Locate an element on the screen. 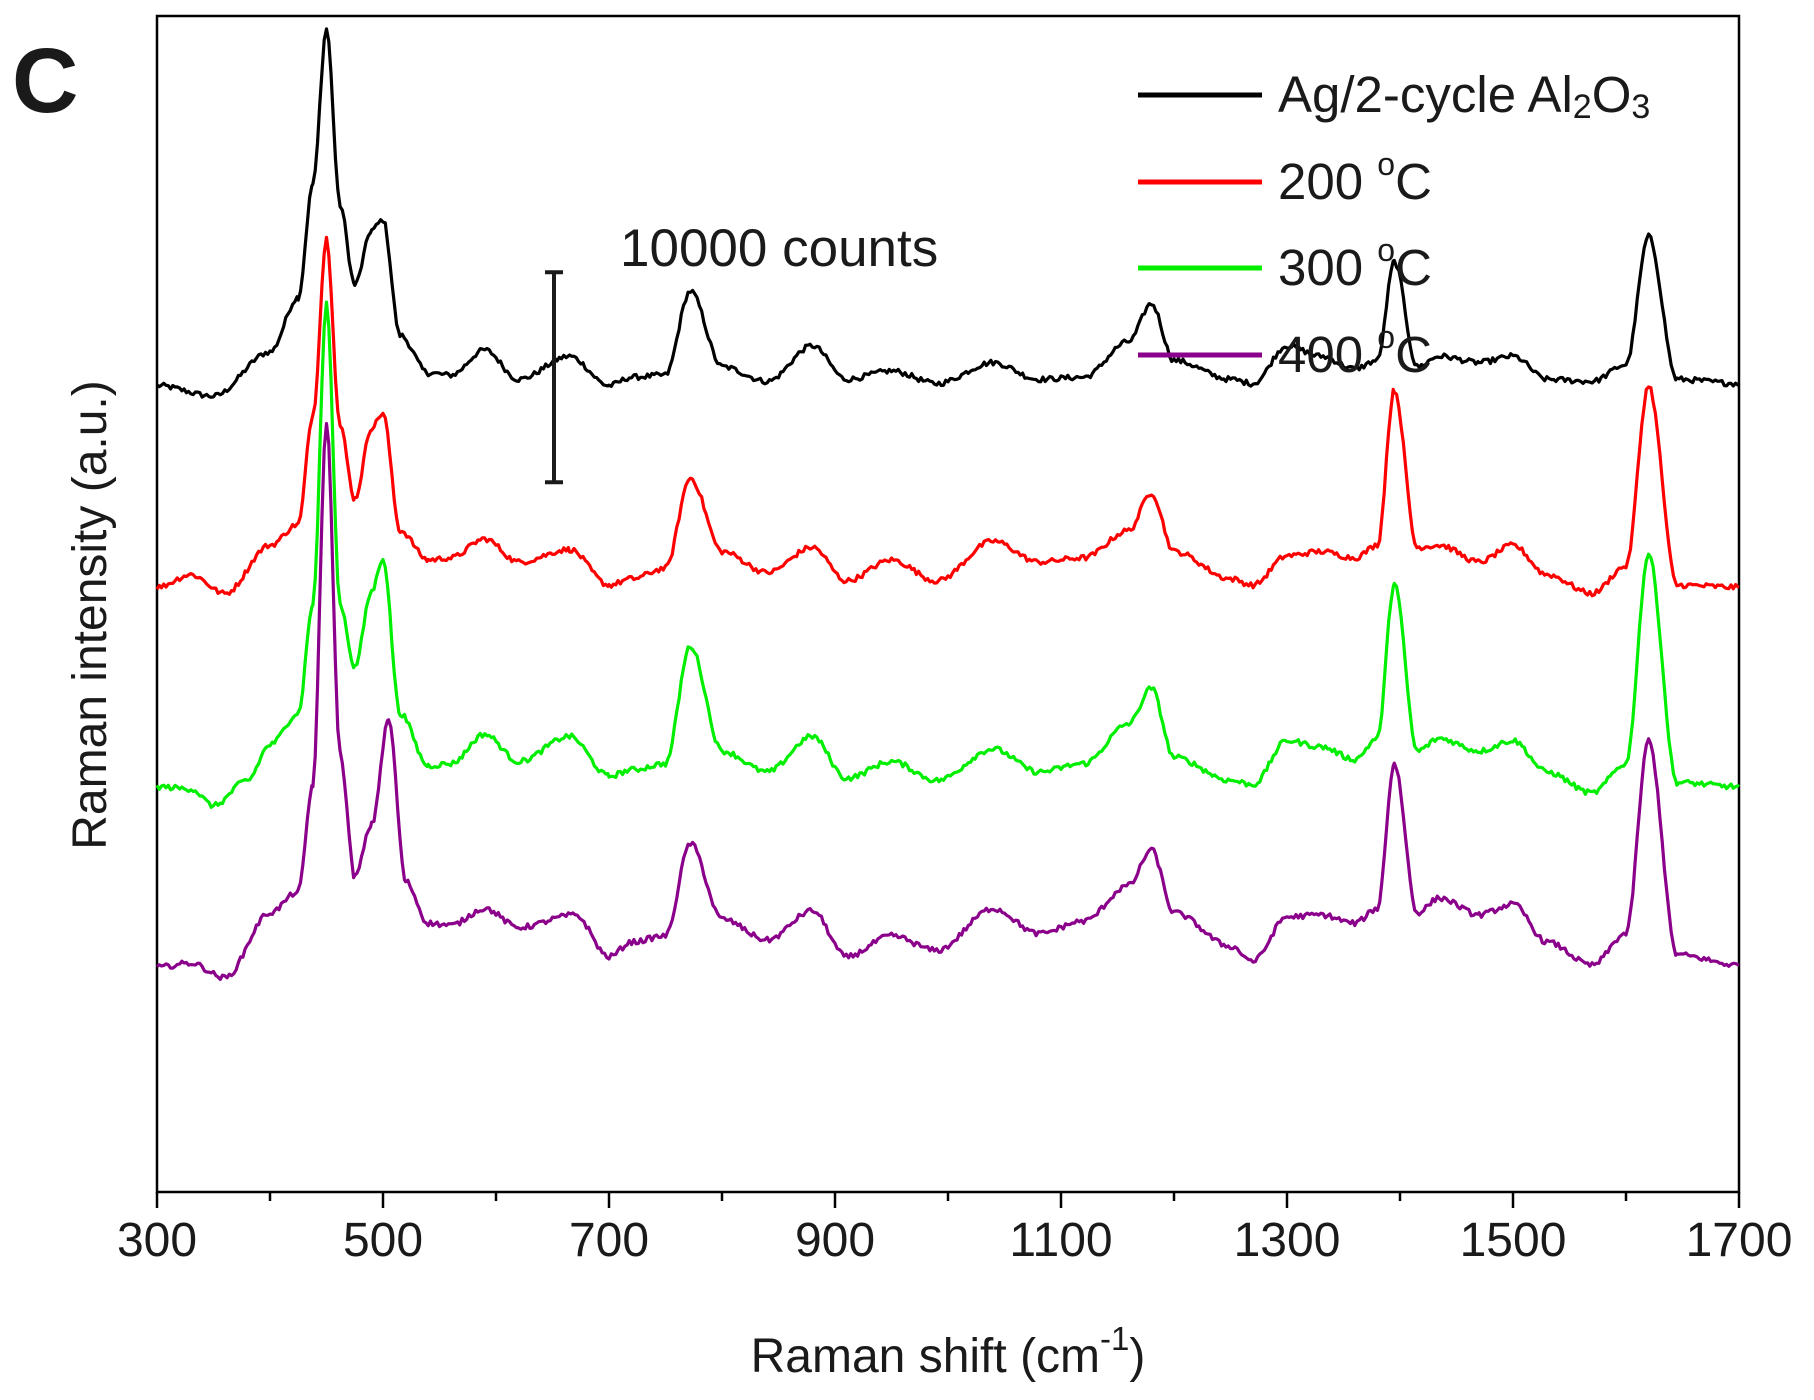 This screenshot has width=1814, height=1400. scale-bar-label: 10000 counts is located at coordinates (779, 248).